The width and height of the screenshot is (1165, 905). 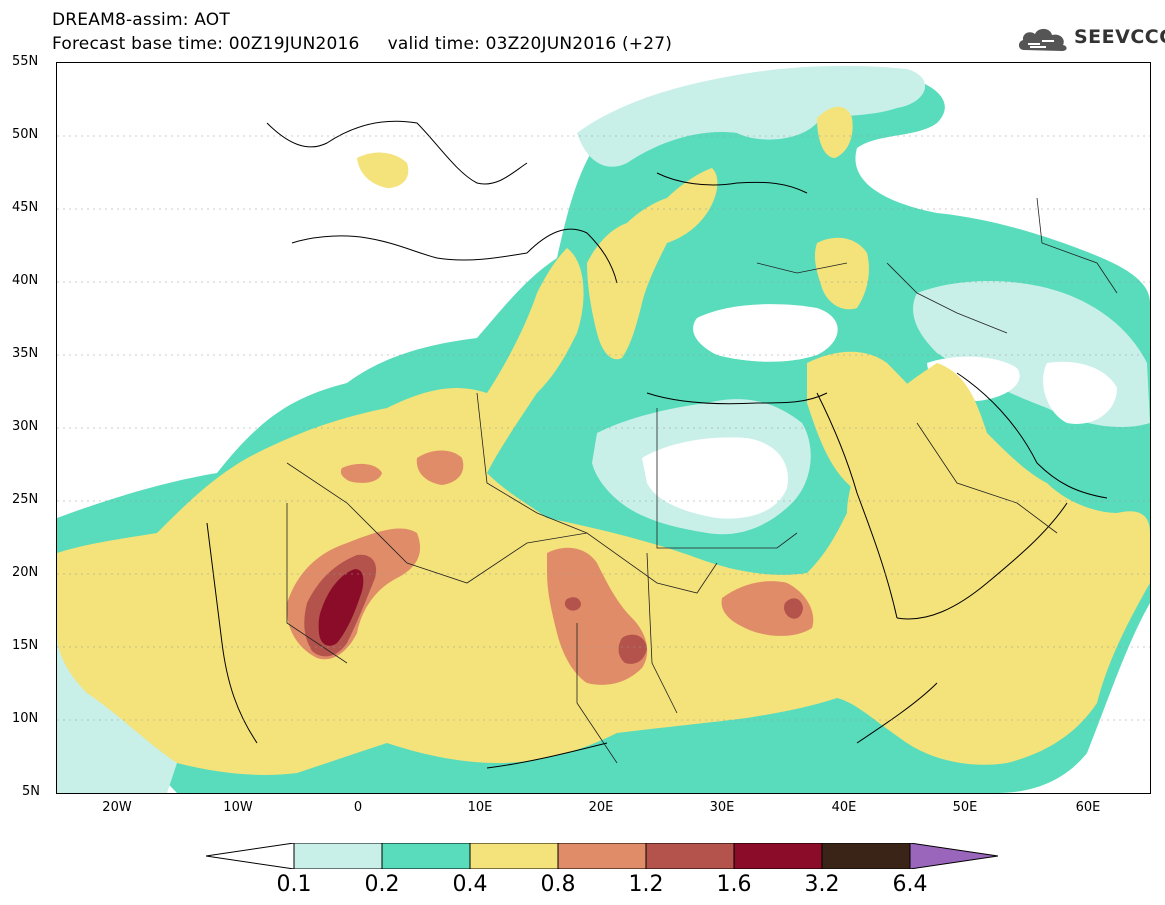 I want to click on colorbar-label-3.2: 3.2, so click(x=822, y=884).